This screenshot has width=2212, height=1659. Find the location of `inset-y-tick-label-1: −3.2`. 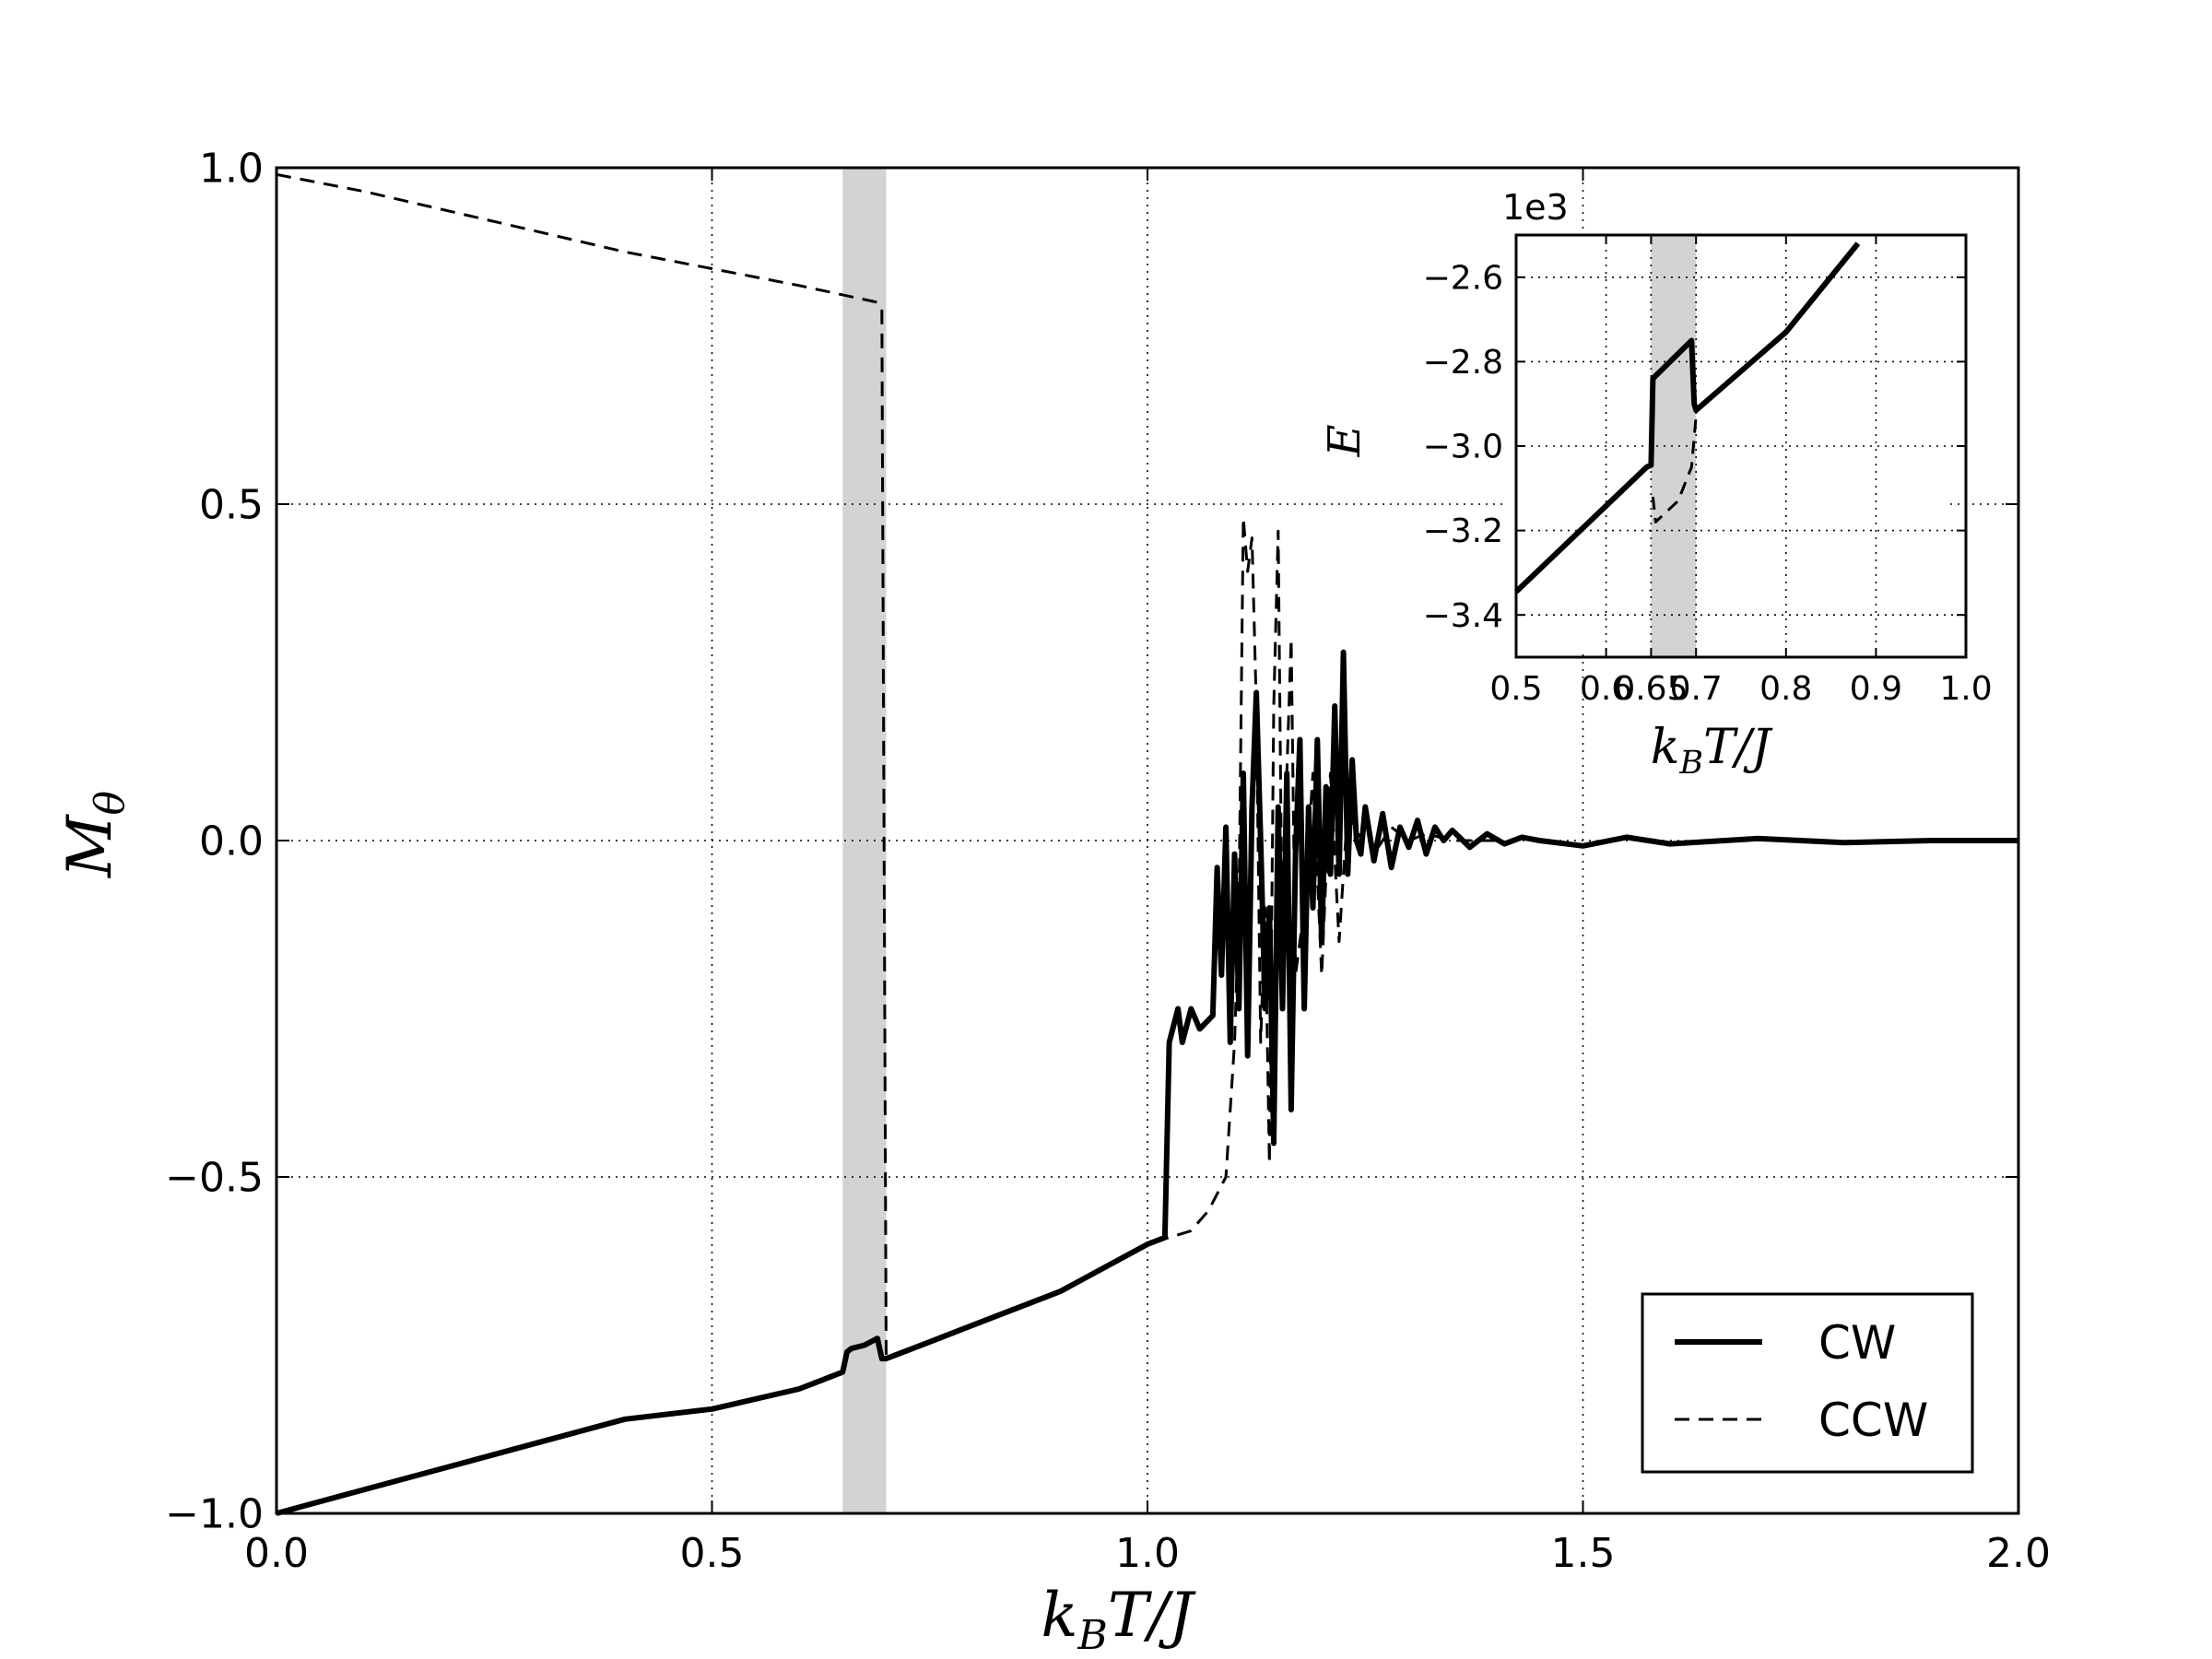

inset-y-tick-label-1: −3.2 is located at coordinates (1463, 531).